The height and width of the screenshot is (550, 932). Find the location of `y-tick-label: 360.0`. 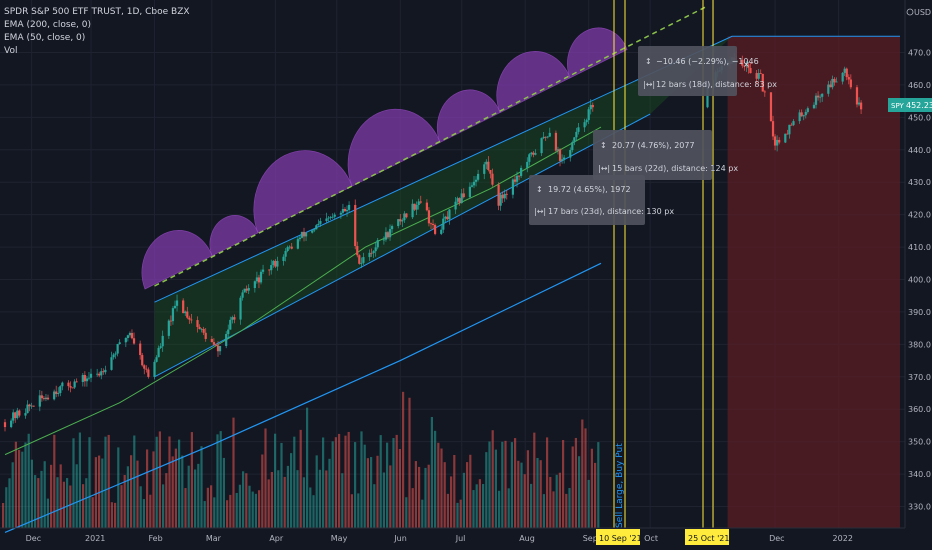

y-tick-label: 360.0 is located at coordinates (919, 409).